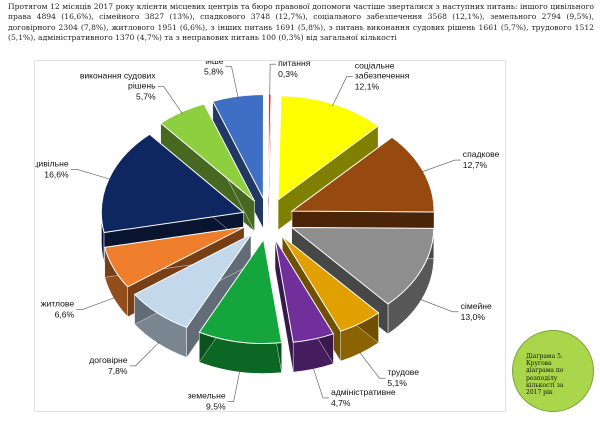 This screenshot has width=600, height=424. Describe the element at coordinates (118, 371) in the screenshot. I see `slice-label-value-6: 7,8%` at that location.